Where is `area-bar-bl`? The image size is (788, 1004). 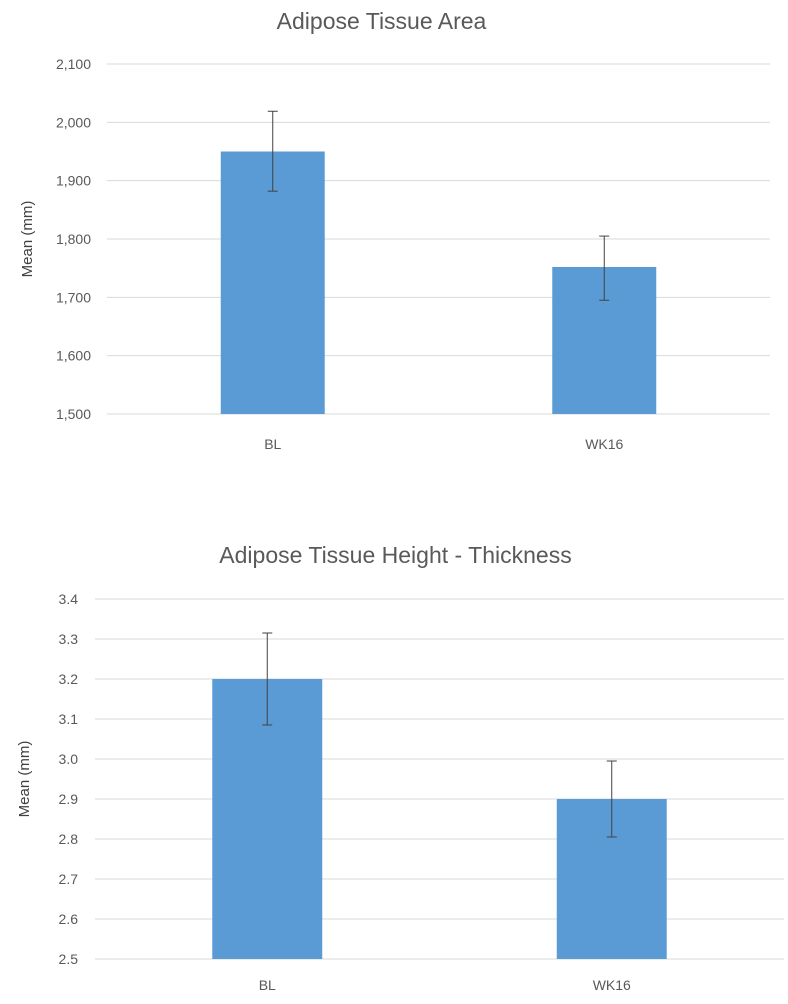 area-bar-bl is located at coordinates (272, 282).